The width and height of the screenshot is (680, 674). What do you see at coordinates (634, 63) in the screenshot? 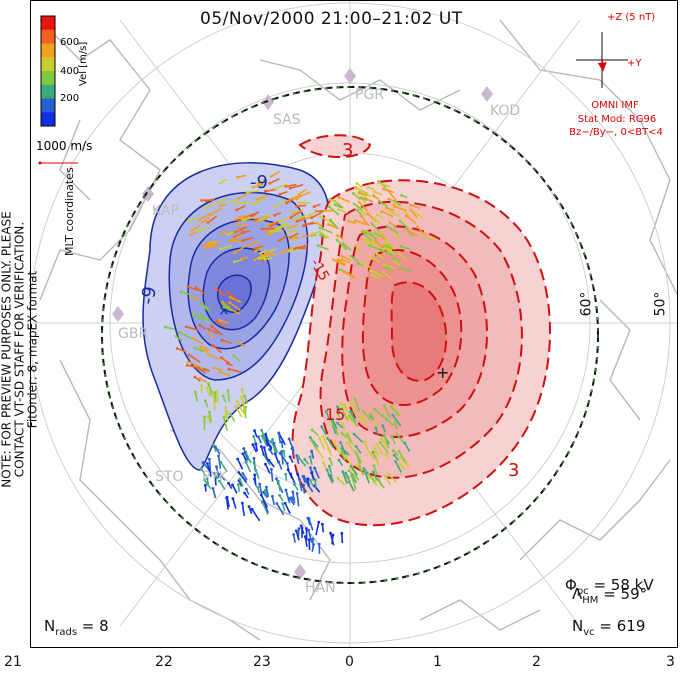
I see `imf-y-label: +Y` at bounding box center [634, 63].